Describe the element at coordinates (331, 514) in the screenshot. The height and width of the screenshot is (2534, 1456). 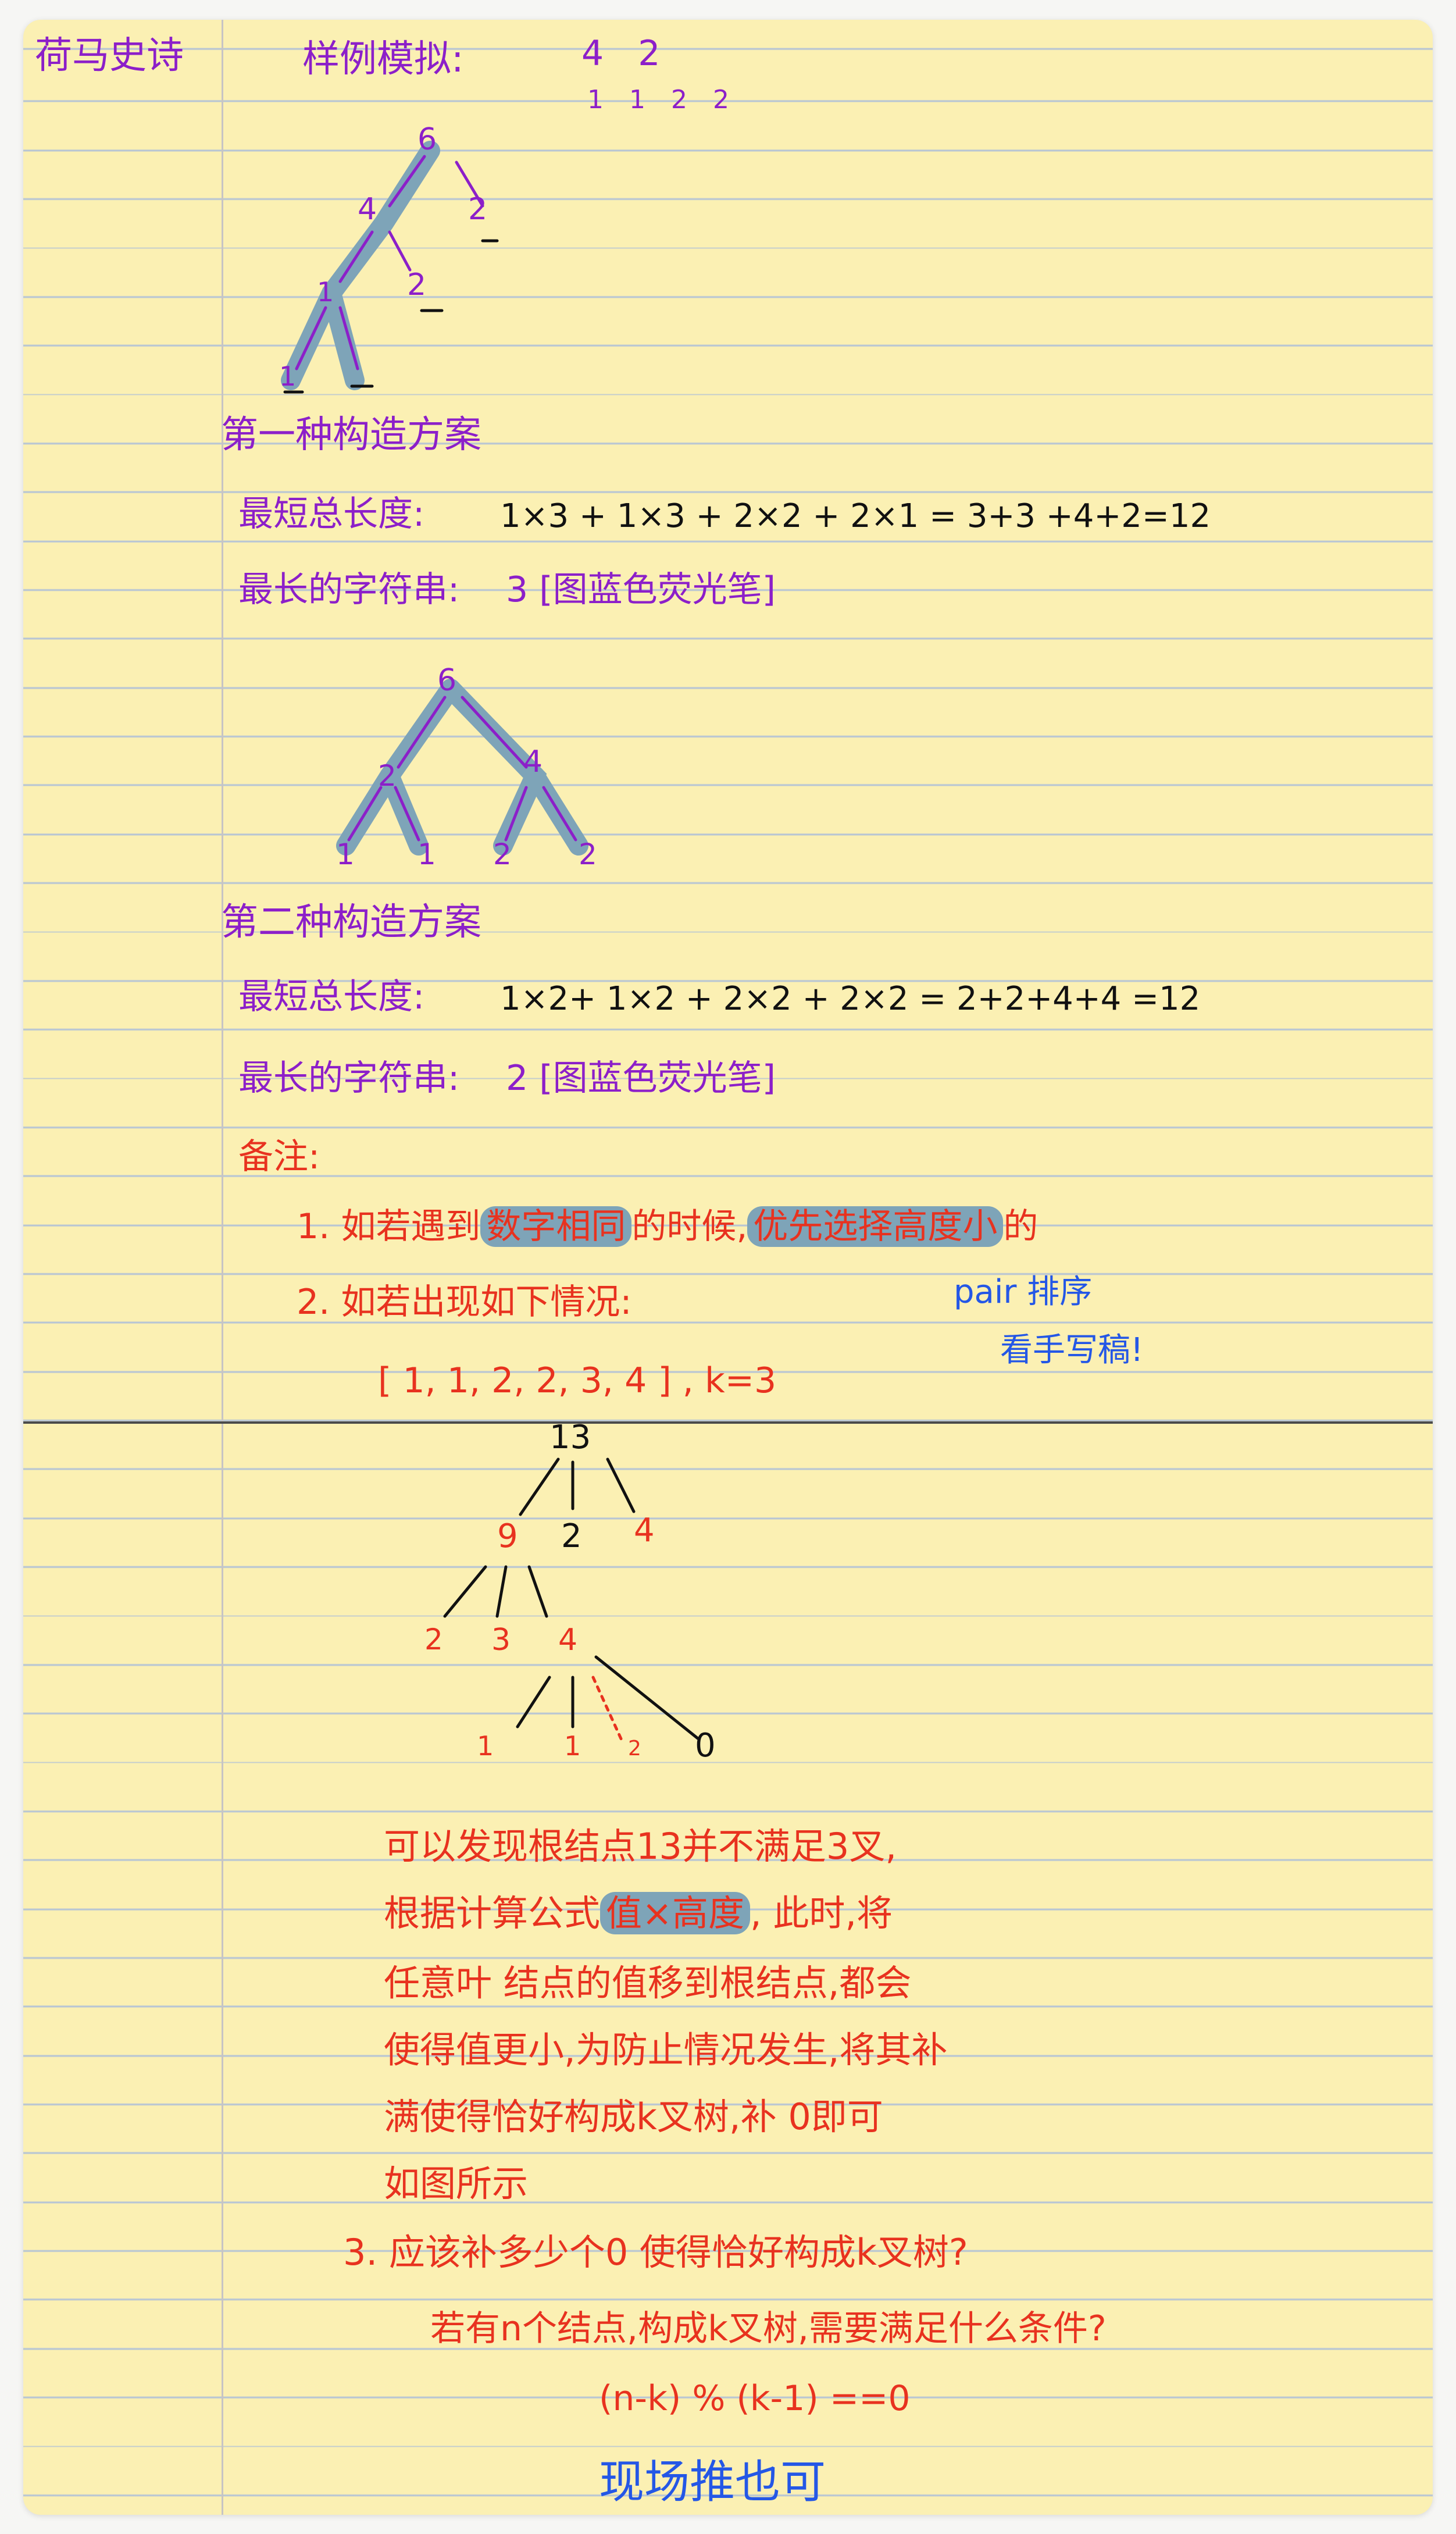
I see `scheme1-total-label: 最短总长度:` at that location.